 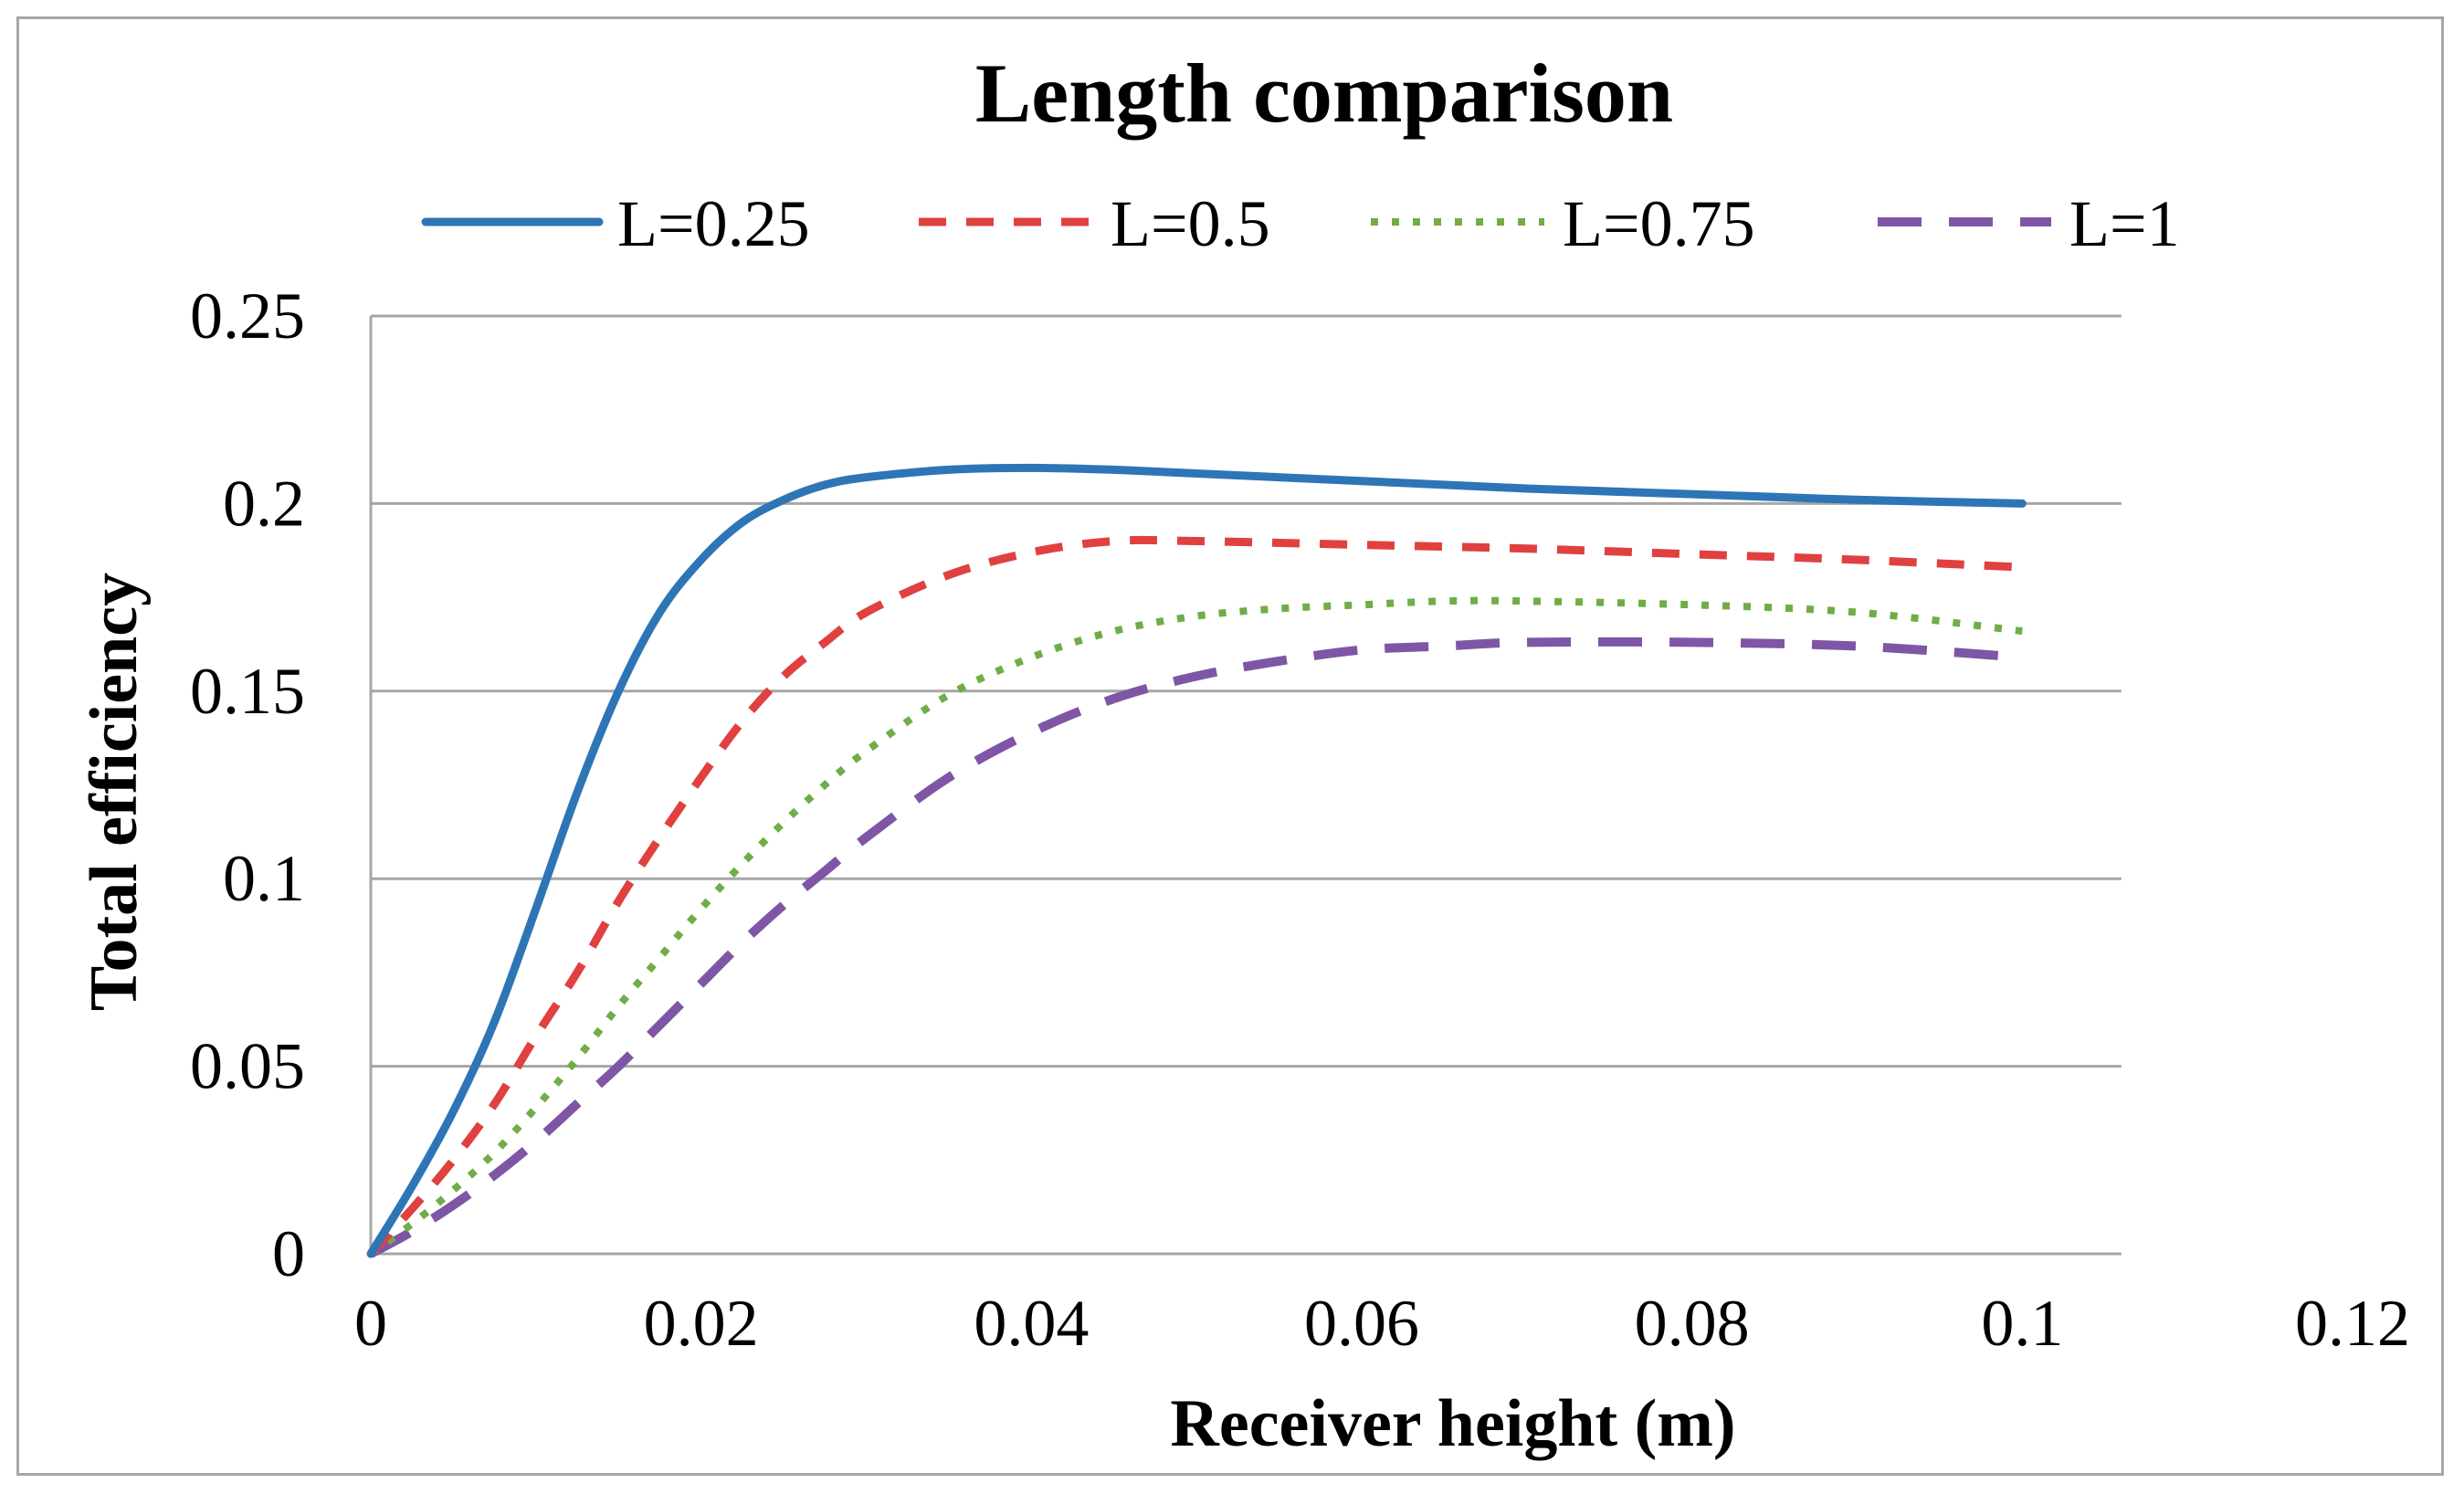 I want to click on legend-item: L=0.5, so click(x=1095, y=223).